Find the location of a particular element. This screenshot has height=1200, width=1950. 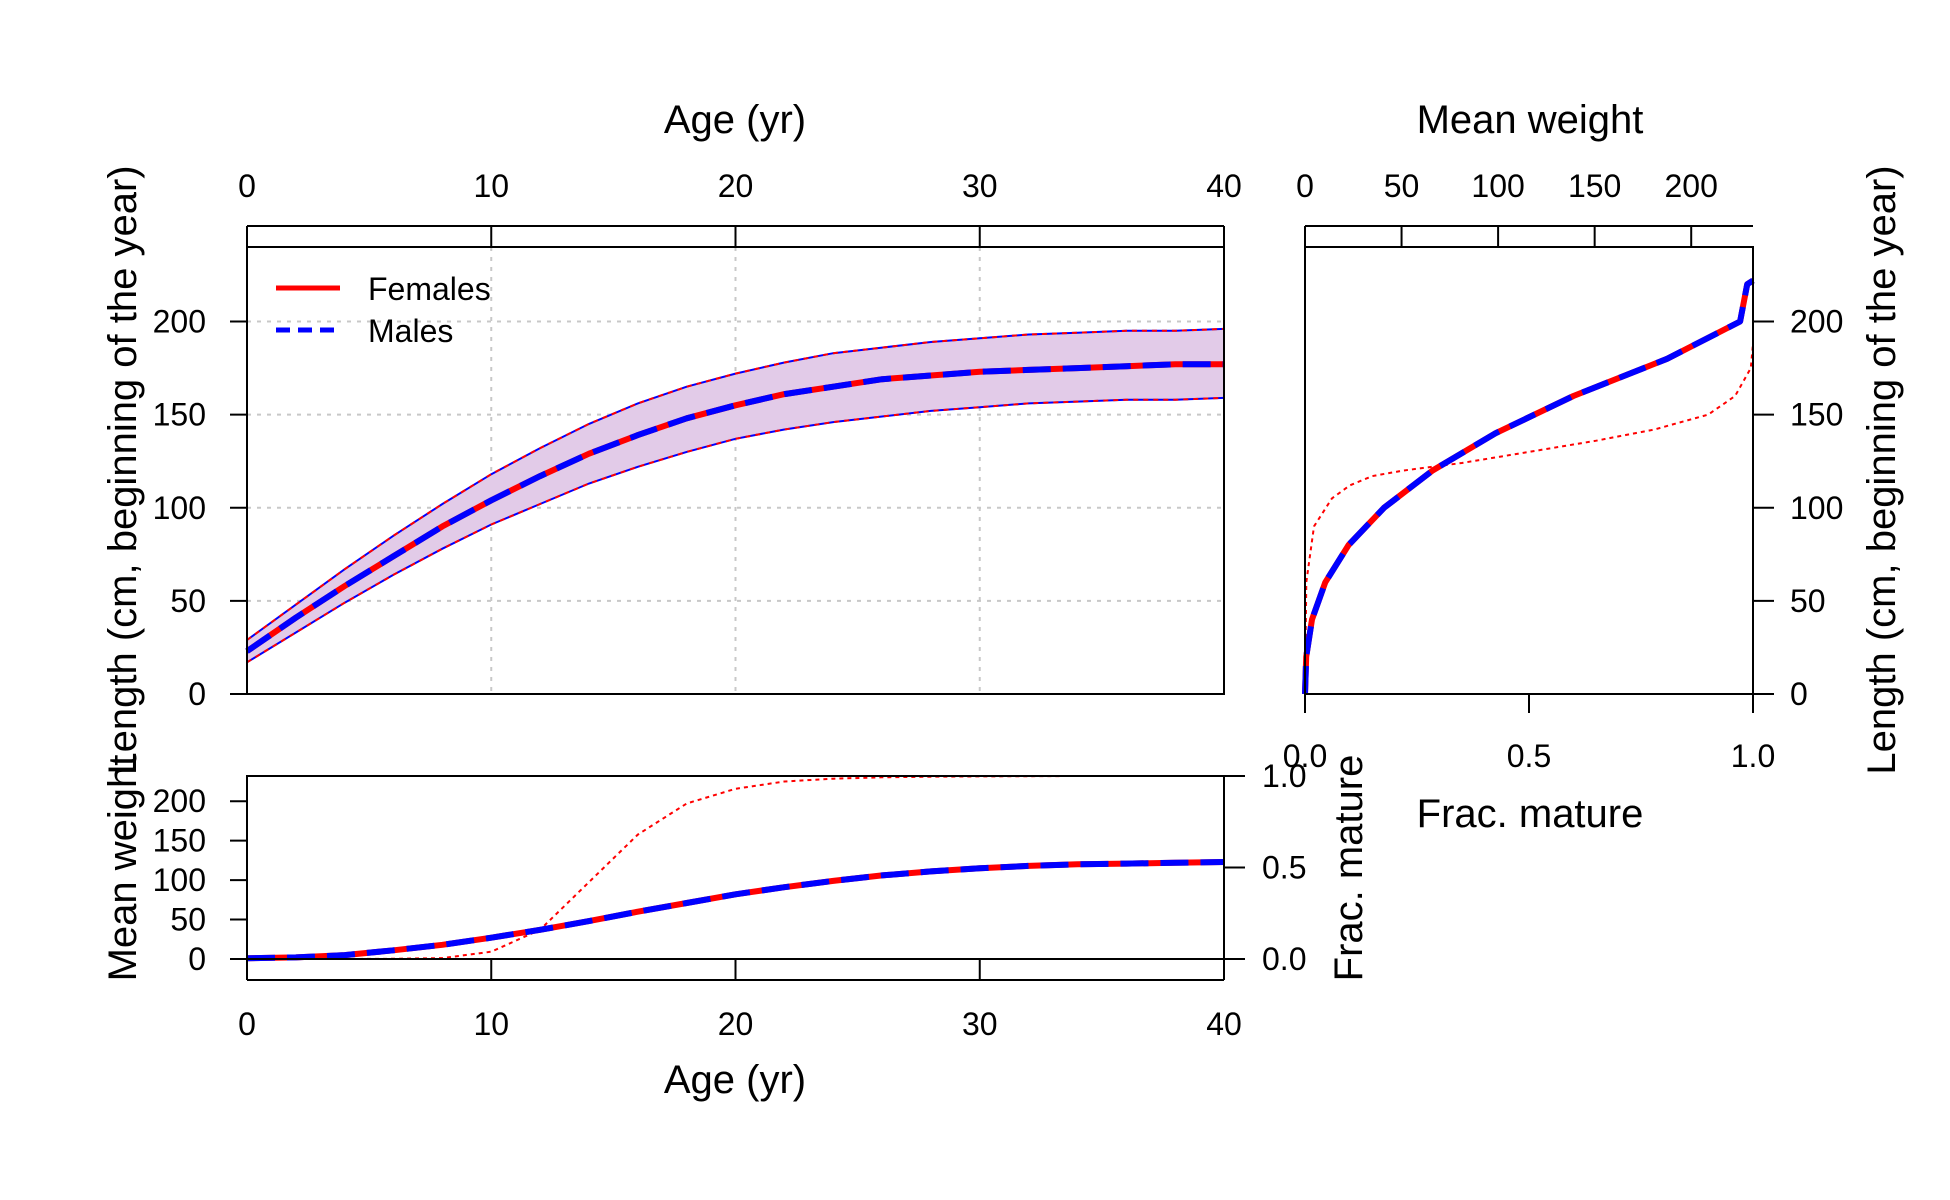

growth-ylabel: Length (cm, beginning of the year) is located at coordinates (123, 469).